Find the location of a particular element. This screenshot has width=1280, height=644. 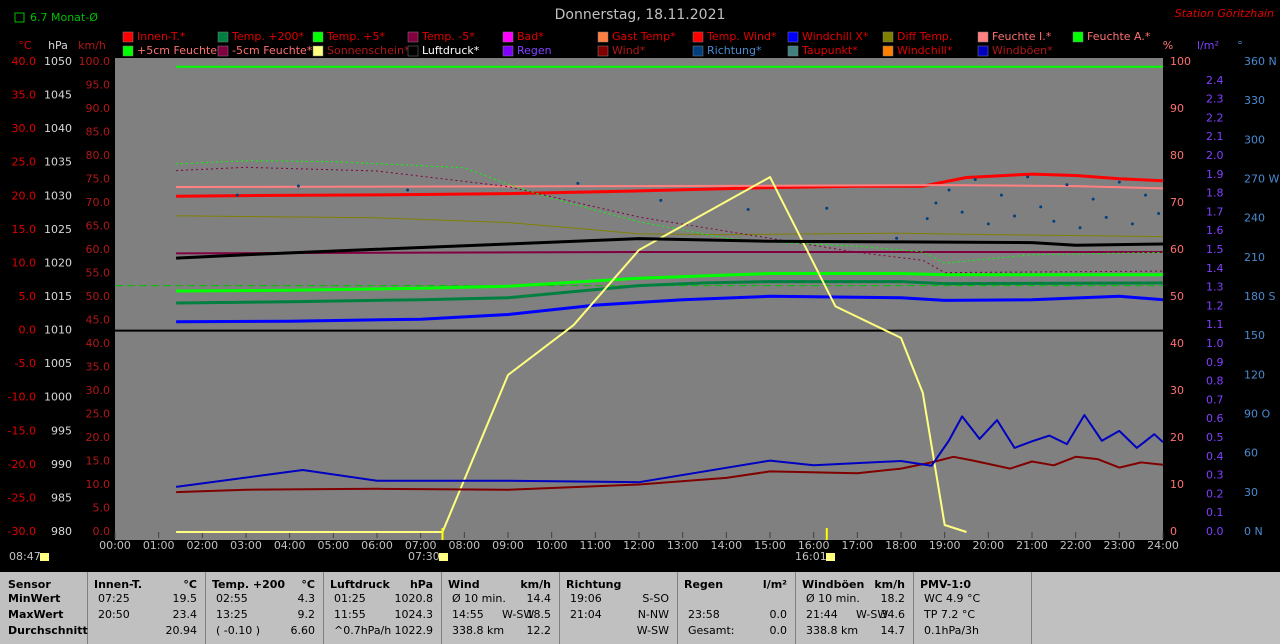

row-label: MaxWert is located at coordinates (36, 614).